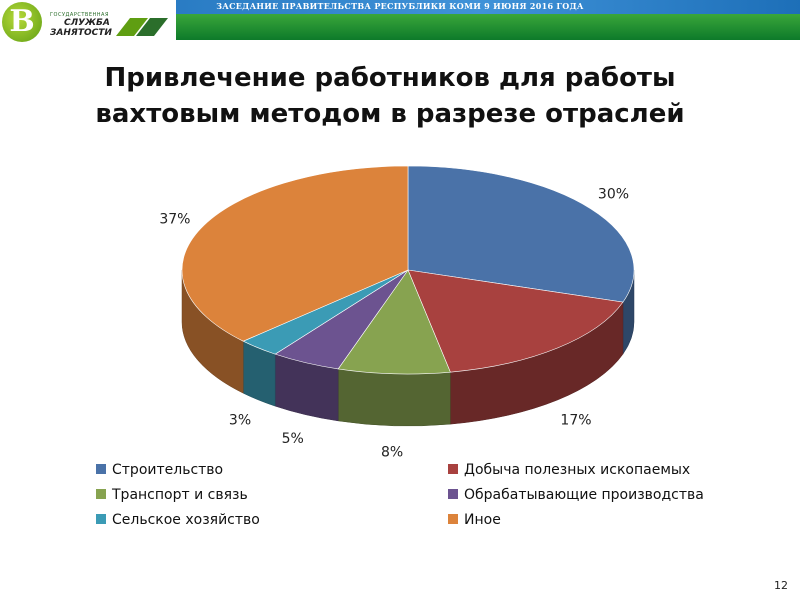 This screenshot has height=600, width=800. I want to click on data-label-1: 17%, so click(575, 421).